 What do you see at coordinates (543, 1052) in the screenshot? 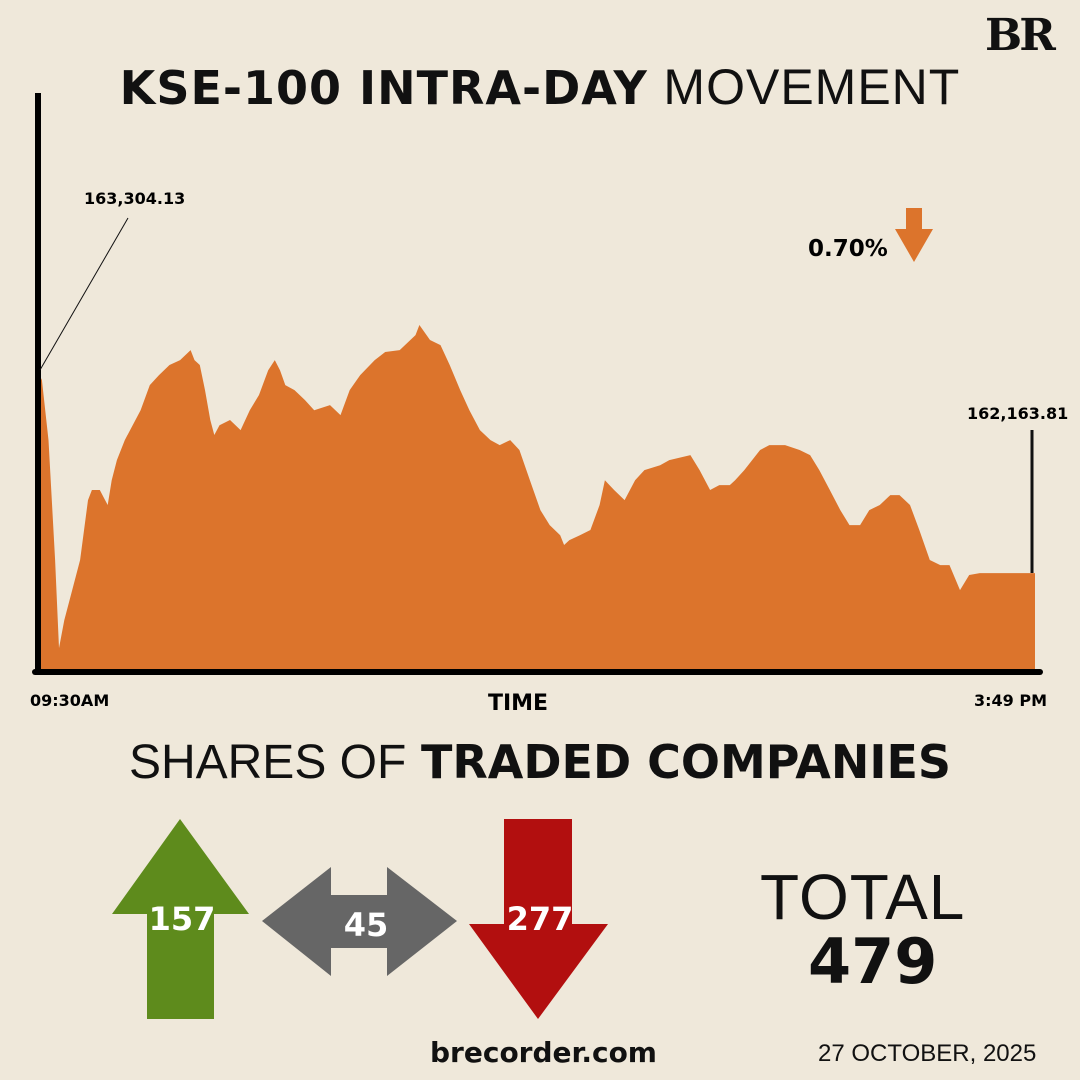
I see `website-link: brecorder.com` at bounding box center [543, 1052].